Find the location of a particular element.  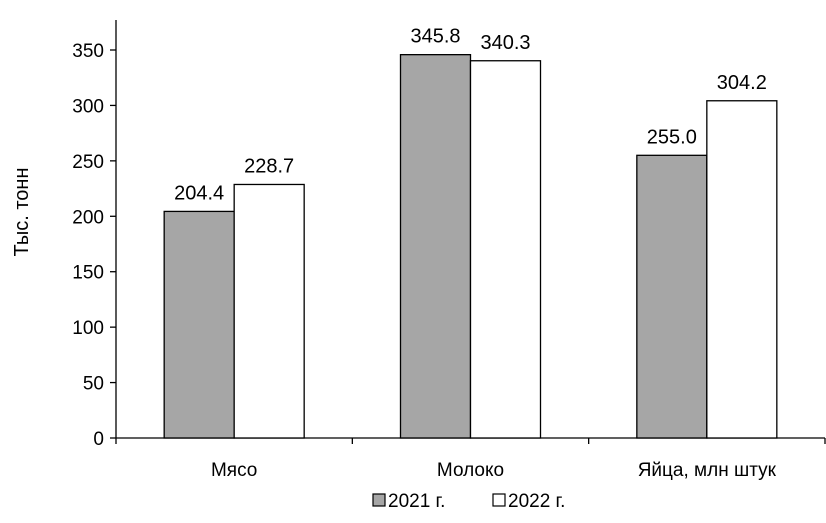

data-label: 228.7 is located at coordinates (269, 166).